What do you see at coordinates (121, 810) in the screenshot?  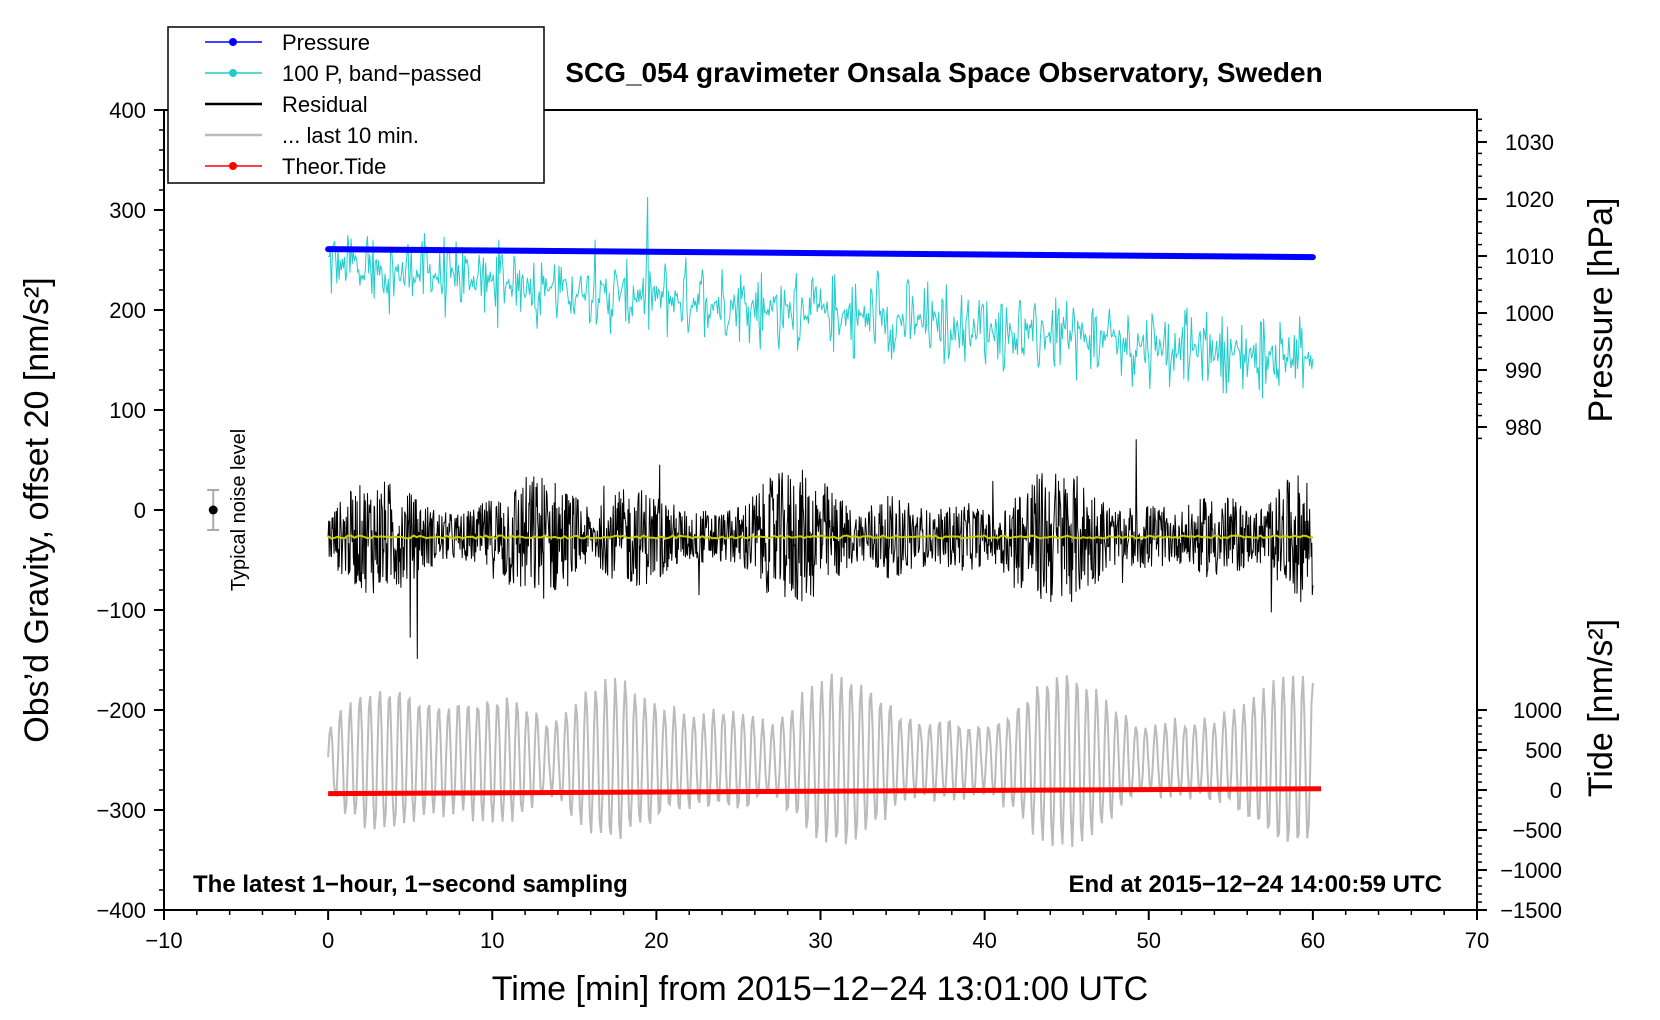 I see `y-left-tick-label-7: −300` at bounding box center [121, 810].